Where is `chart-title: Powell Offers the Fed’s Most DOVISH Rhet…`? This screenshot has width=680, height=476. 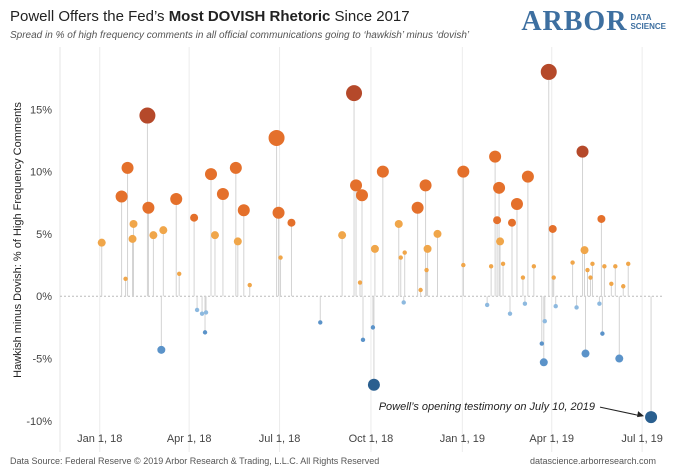 chart-title: Powell Offers the Fed’s Most DOVISH Rhet… is located at coordinates (210, 16).